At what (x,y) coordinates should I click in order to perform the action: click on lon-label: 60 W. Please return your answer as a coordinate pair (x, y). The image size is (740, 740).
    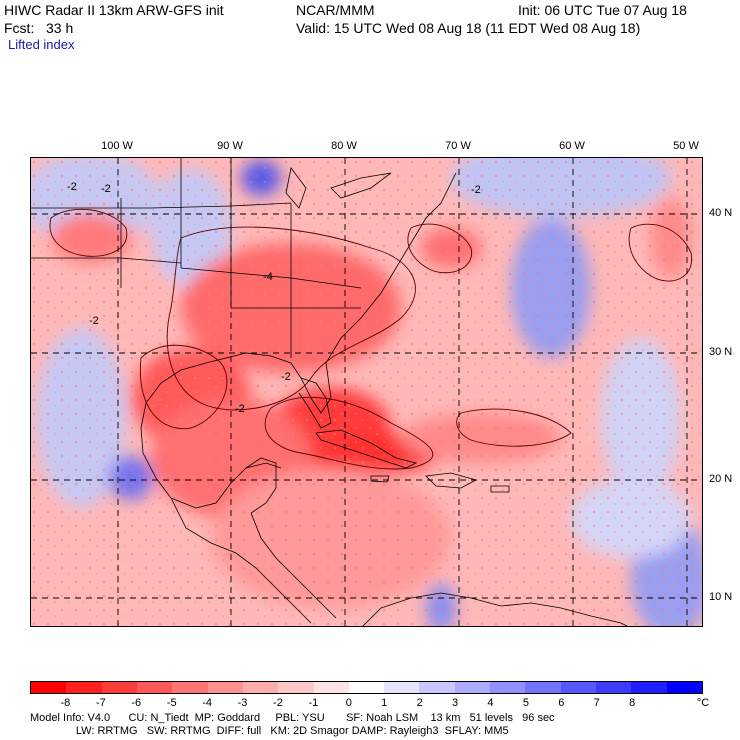
    Looking at the image, I should click on (572, 146).